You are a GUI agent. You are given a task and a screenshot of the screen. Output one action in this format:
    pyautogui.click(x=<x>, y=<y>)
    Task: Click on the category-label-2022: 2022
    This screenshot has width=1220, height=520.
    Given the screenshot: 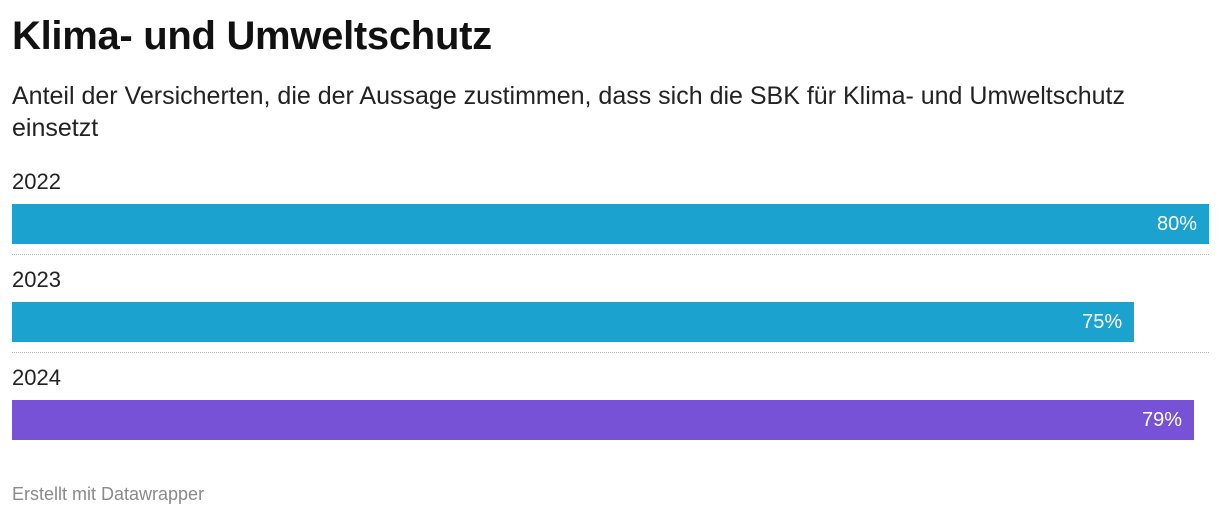 What is the action you would take?
    pyautogui.click(x=36, y=181)
    